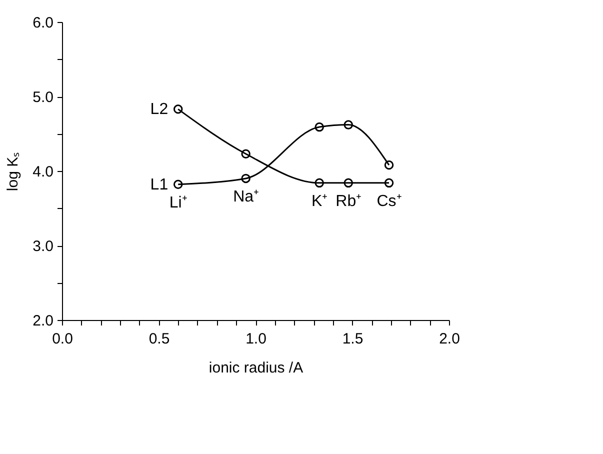  I want to click on x-tick-label: 0.0, so click(62, 339).